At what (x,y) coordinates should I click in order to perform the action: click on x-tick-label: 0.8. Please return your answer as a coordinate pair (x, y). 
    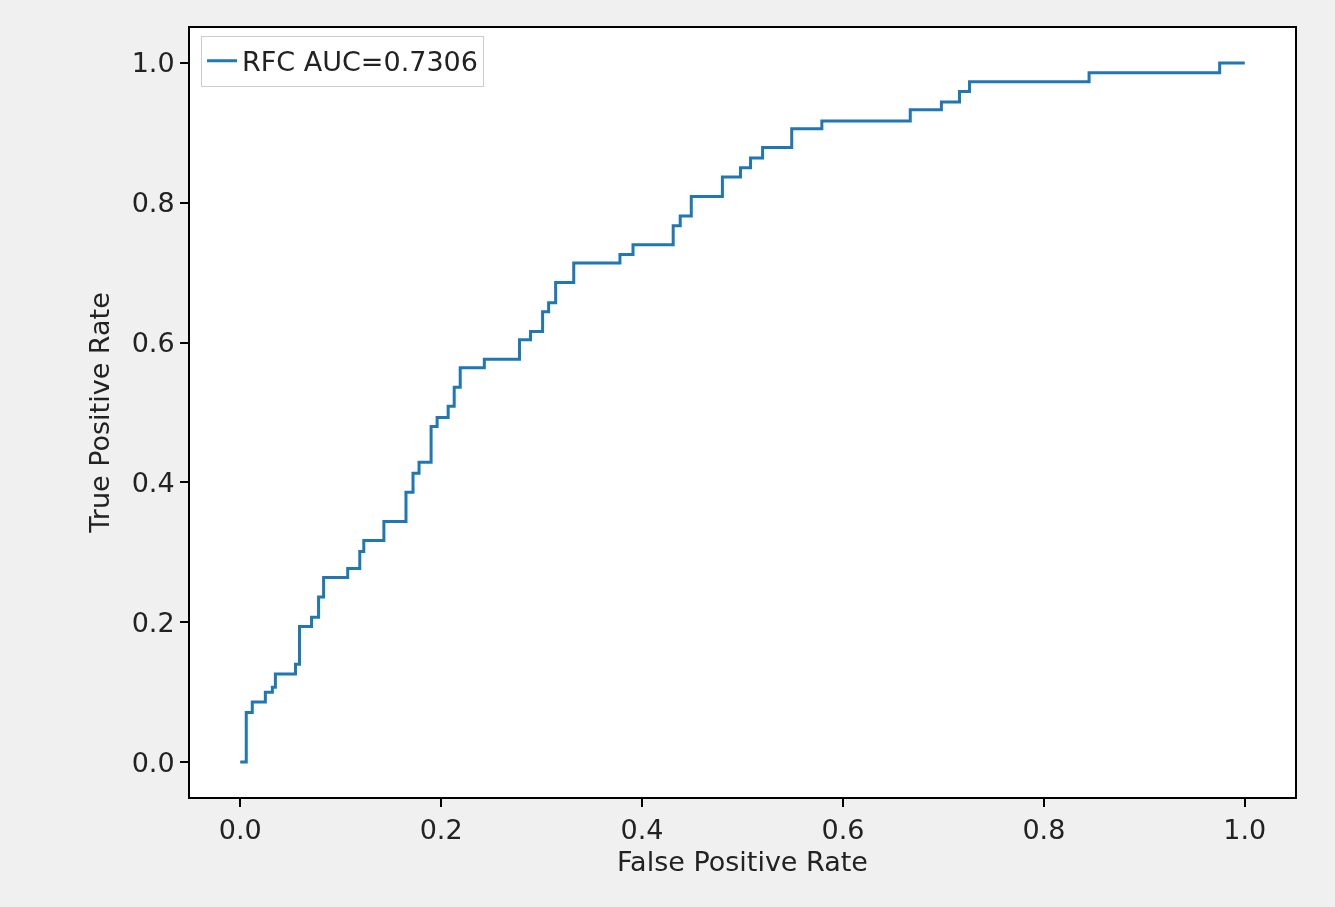
    Looking at the image, I should click on (1044, 830).